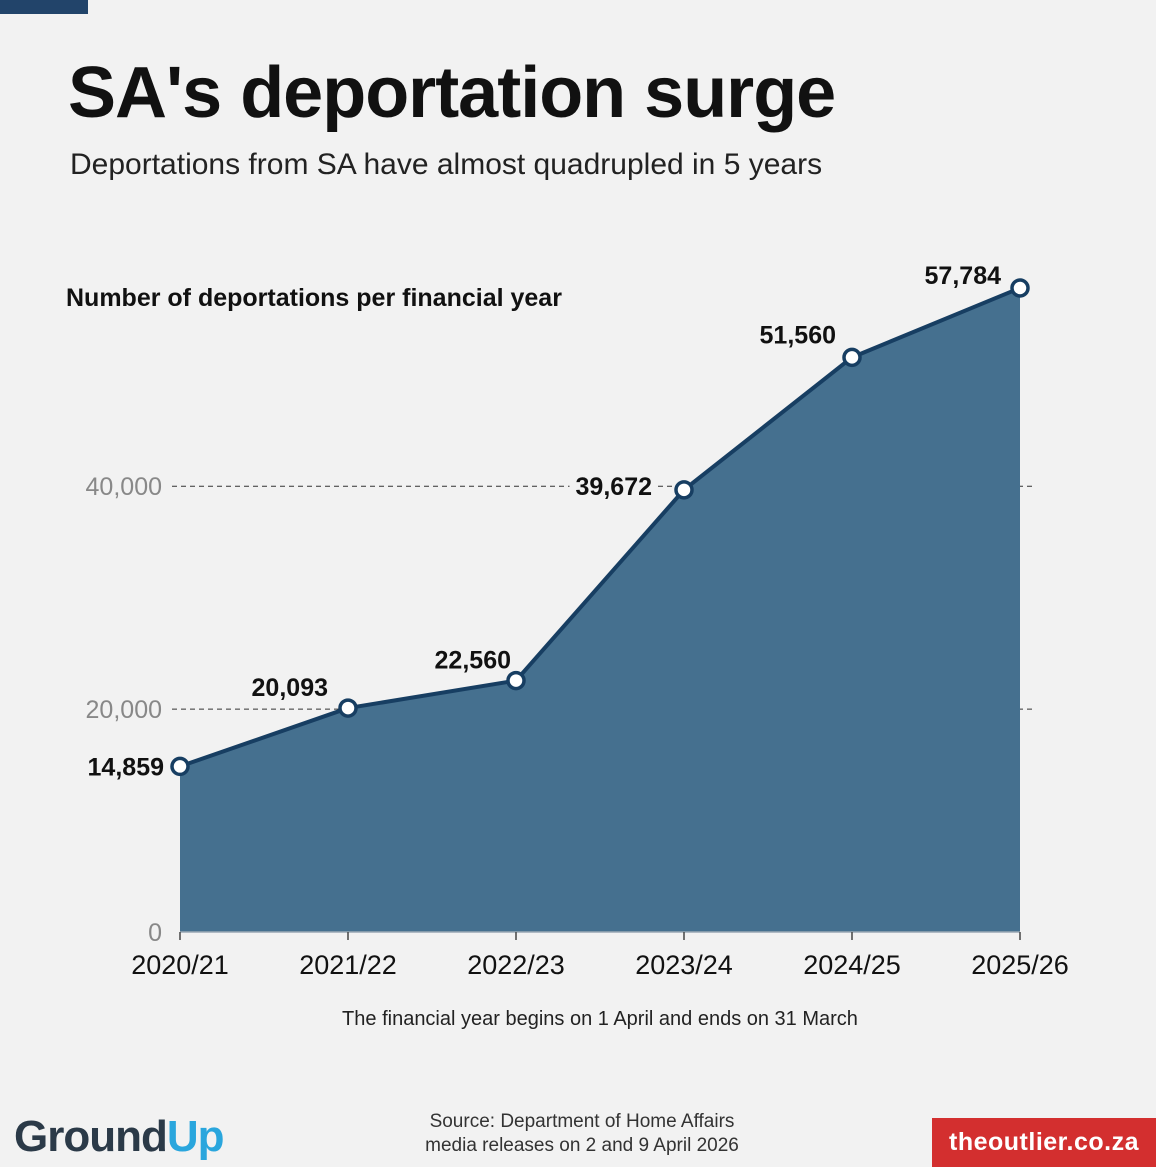 The width and height of the screenshot is (1156, 1167). Describe the element at coordinates (124, 487) in the screenshot. I see `y-tick-label: 40,000` at that location.